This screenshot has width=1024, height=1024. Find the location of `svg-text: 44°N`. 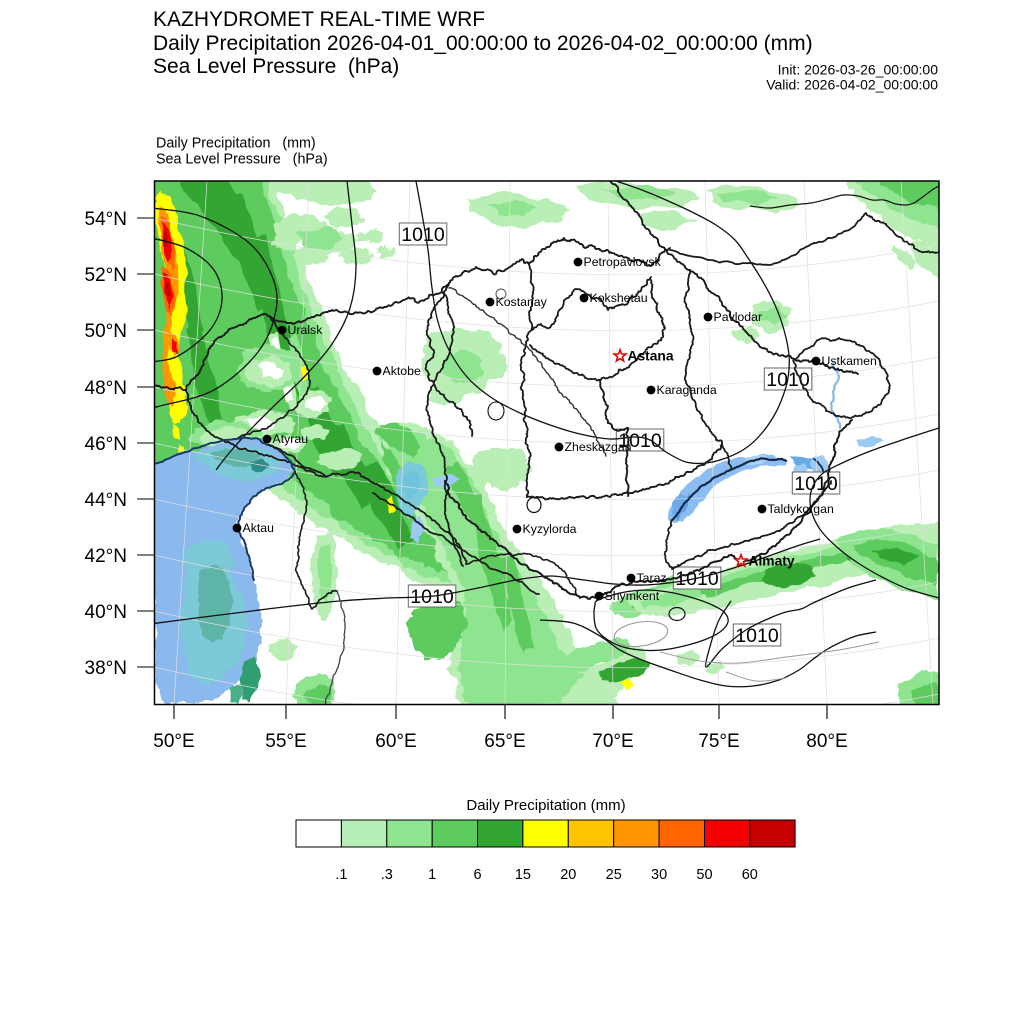

svg-text: 44°N is located at coordinates (106, 500).